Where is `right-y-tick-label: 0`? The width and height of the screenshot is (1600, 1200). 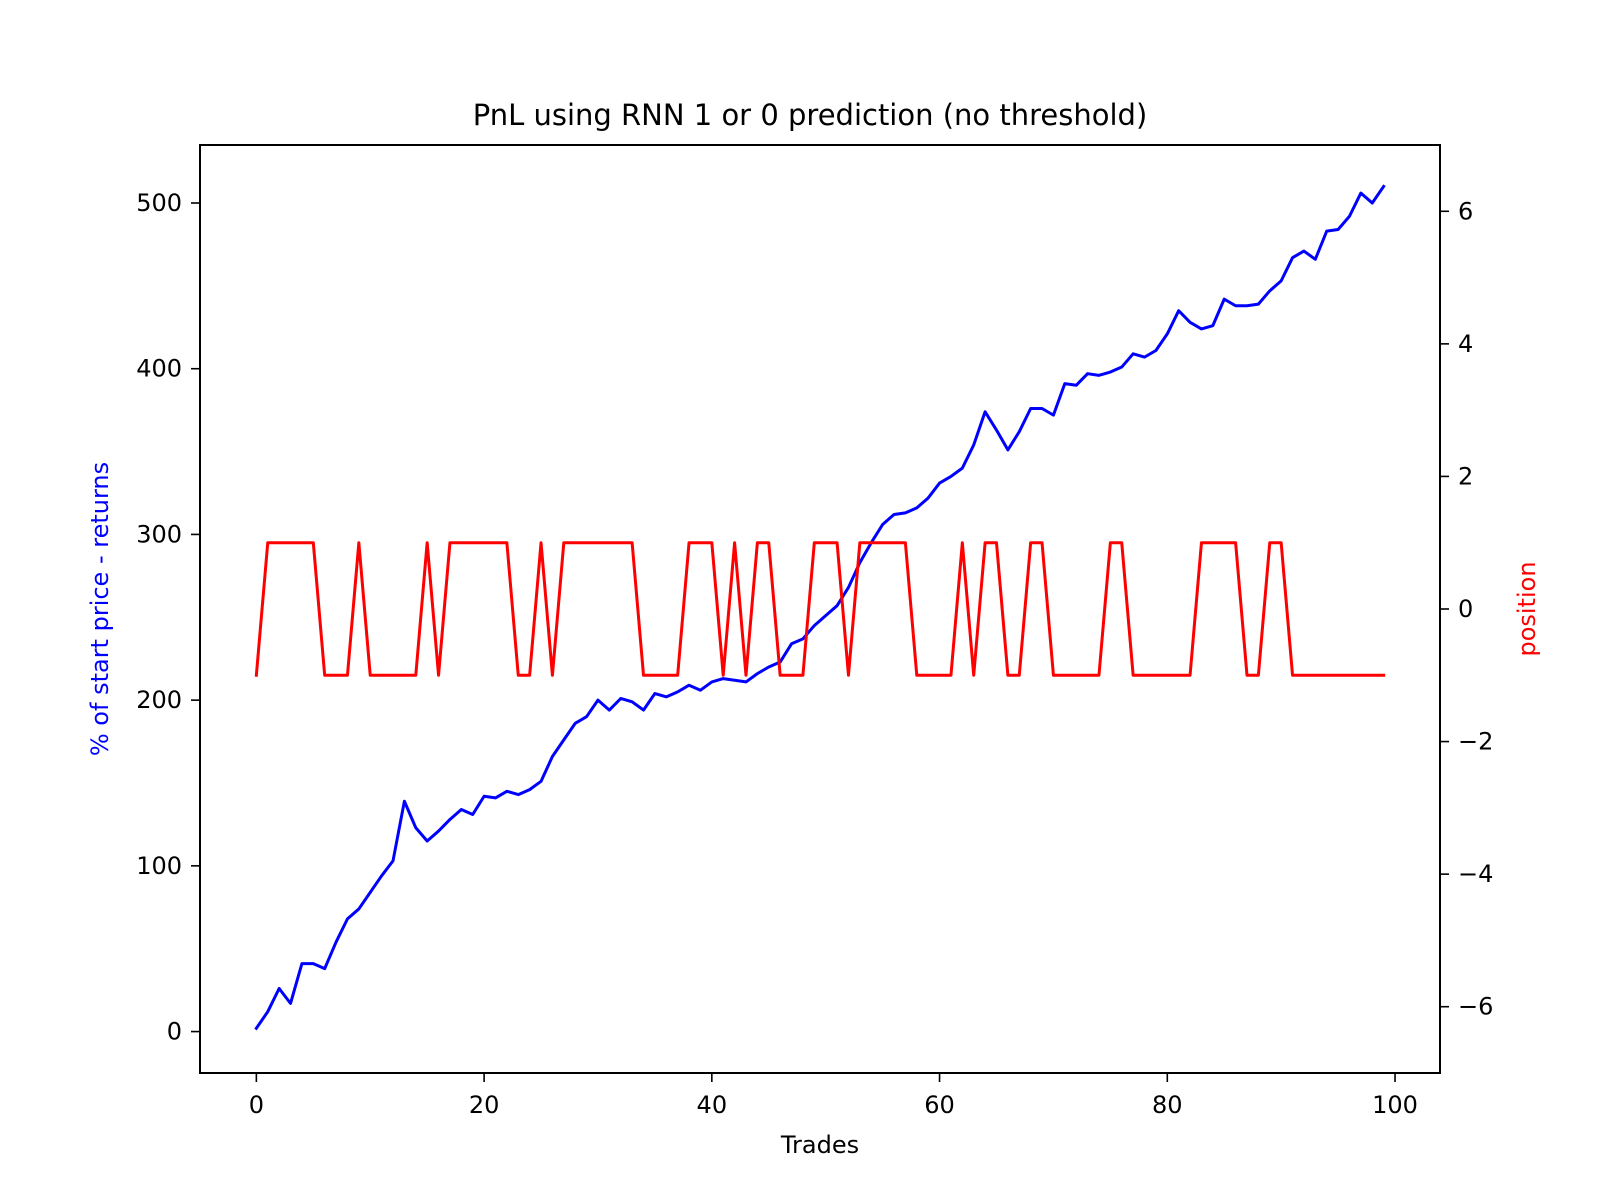
right-y-tick-label: 0 is located at coordinates (1465, 609).